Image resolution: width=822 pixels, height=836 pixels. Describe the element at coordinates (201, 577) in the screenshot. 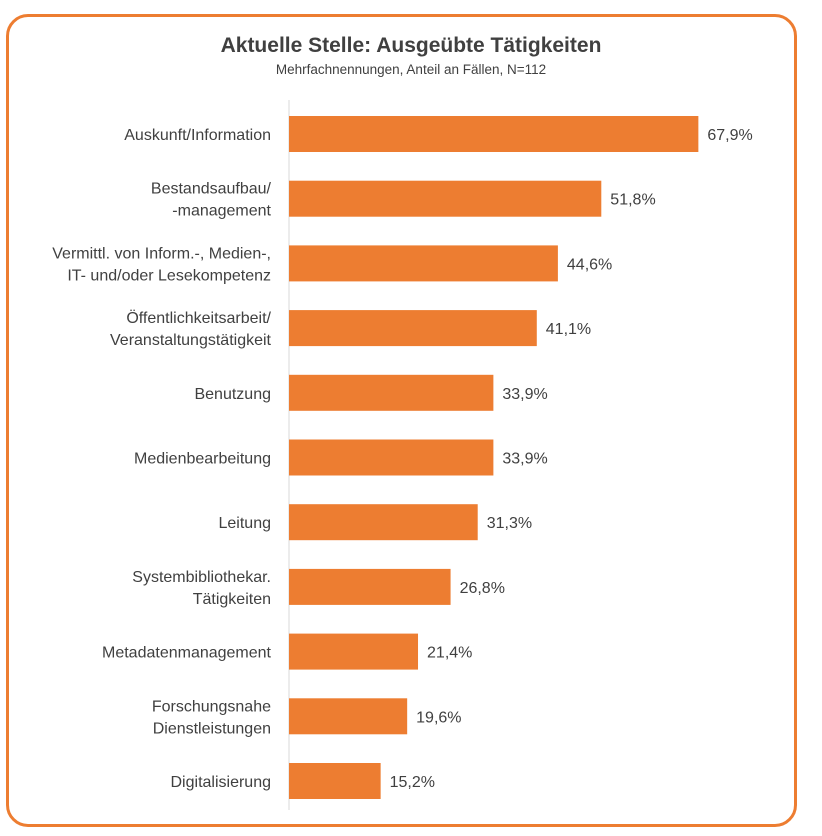

I see `category-label-line: Systembibliothekar.` at that location.